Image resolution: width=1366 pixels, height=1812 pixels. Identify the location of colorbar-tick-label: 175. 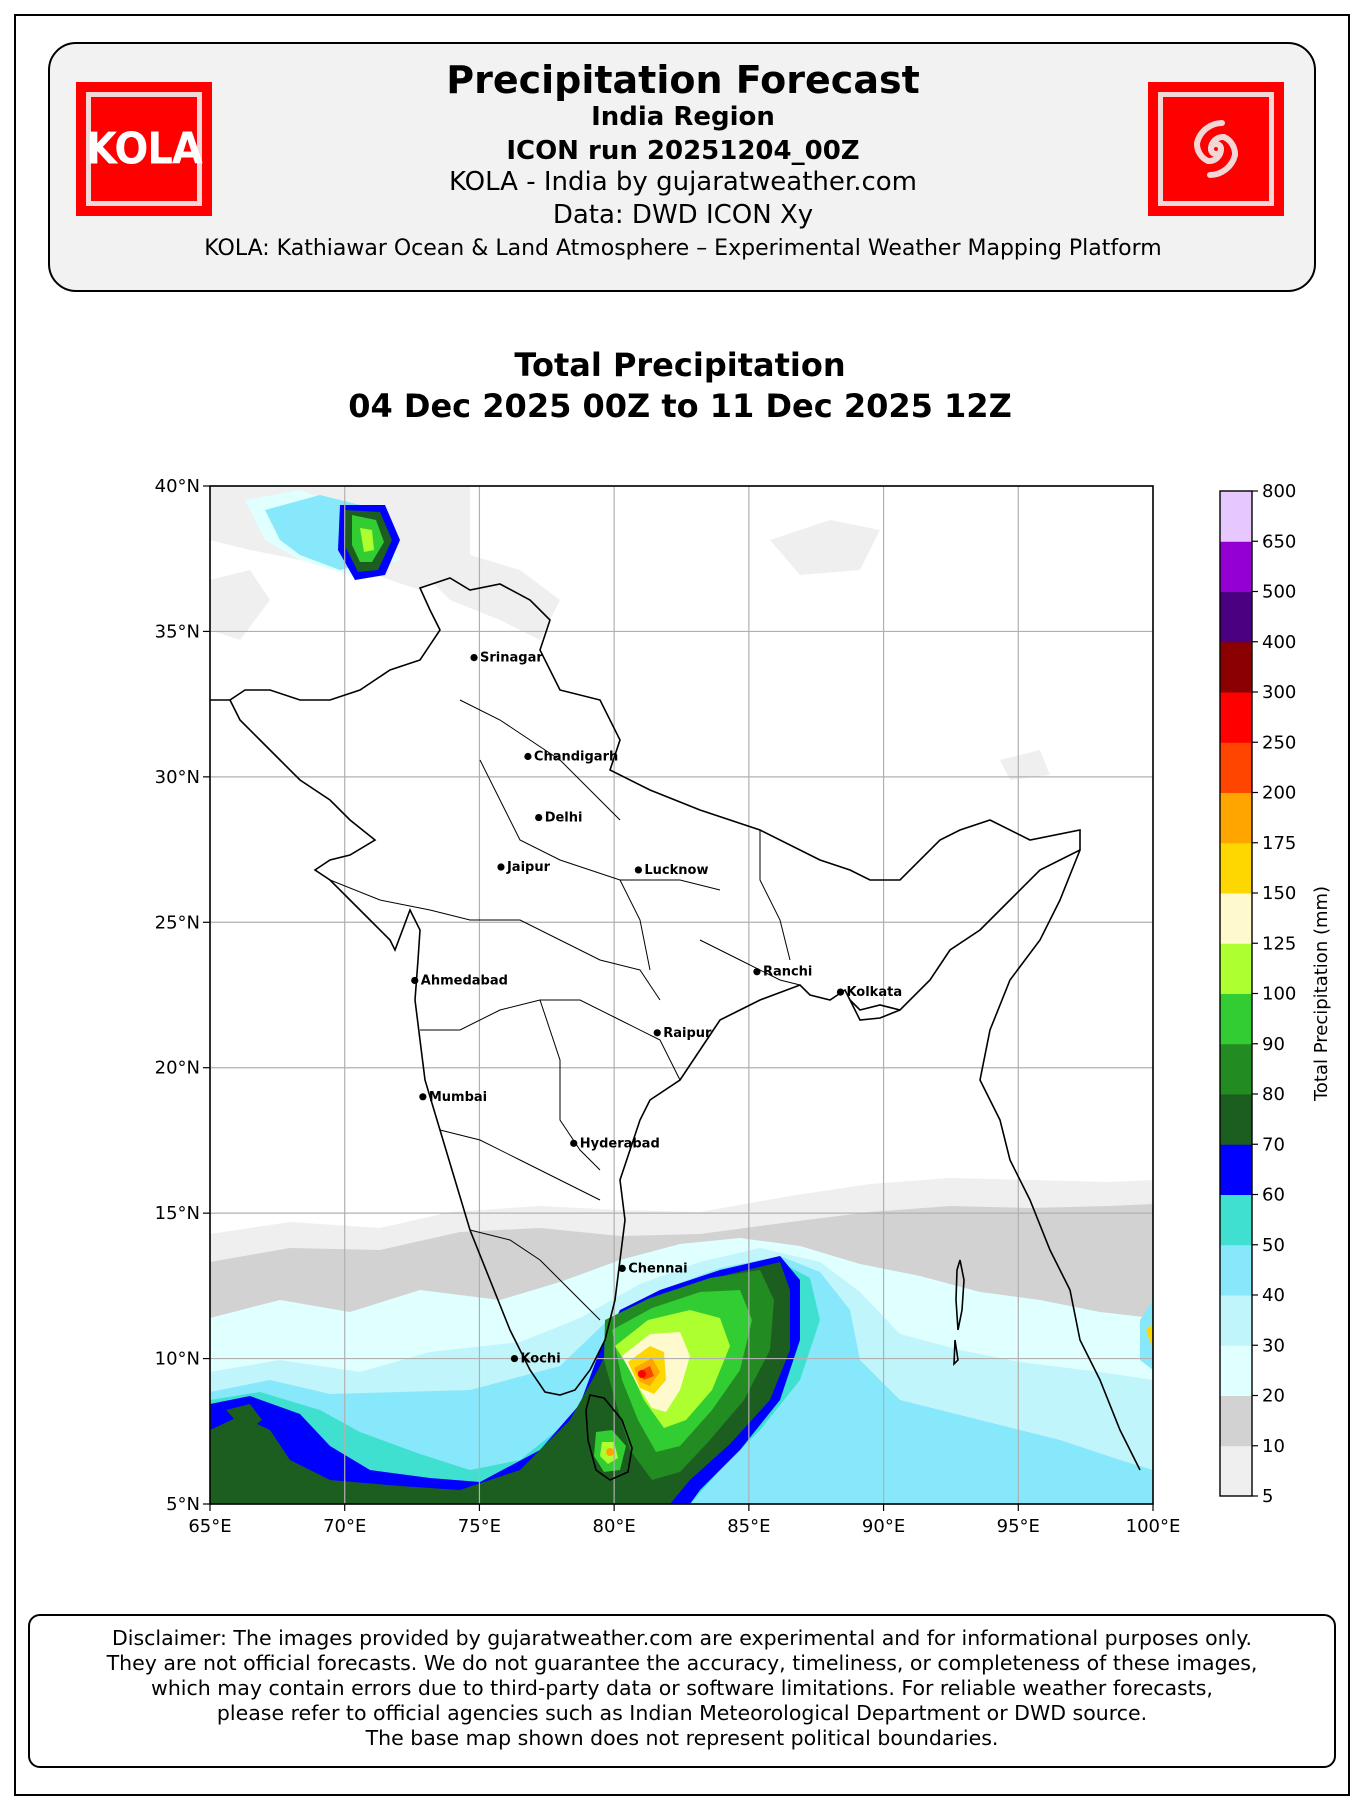
(1279, 843).